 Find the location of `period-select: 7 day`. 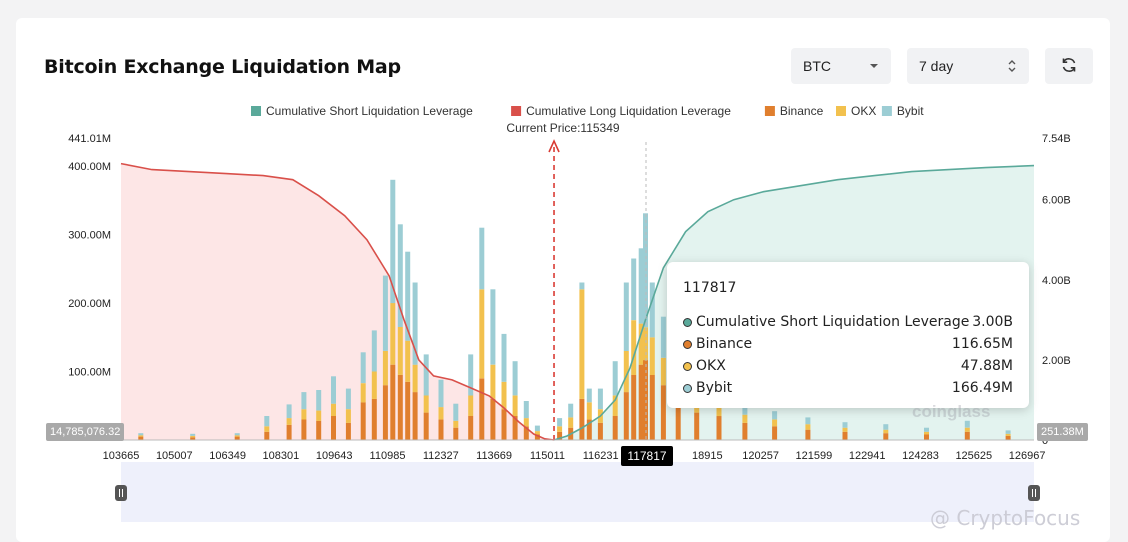

period-select: 7 day is located at coordinates (968, 66).